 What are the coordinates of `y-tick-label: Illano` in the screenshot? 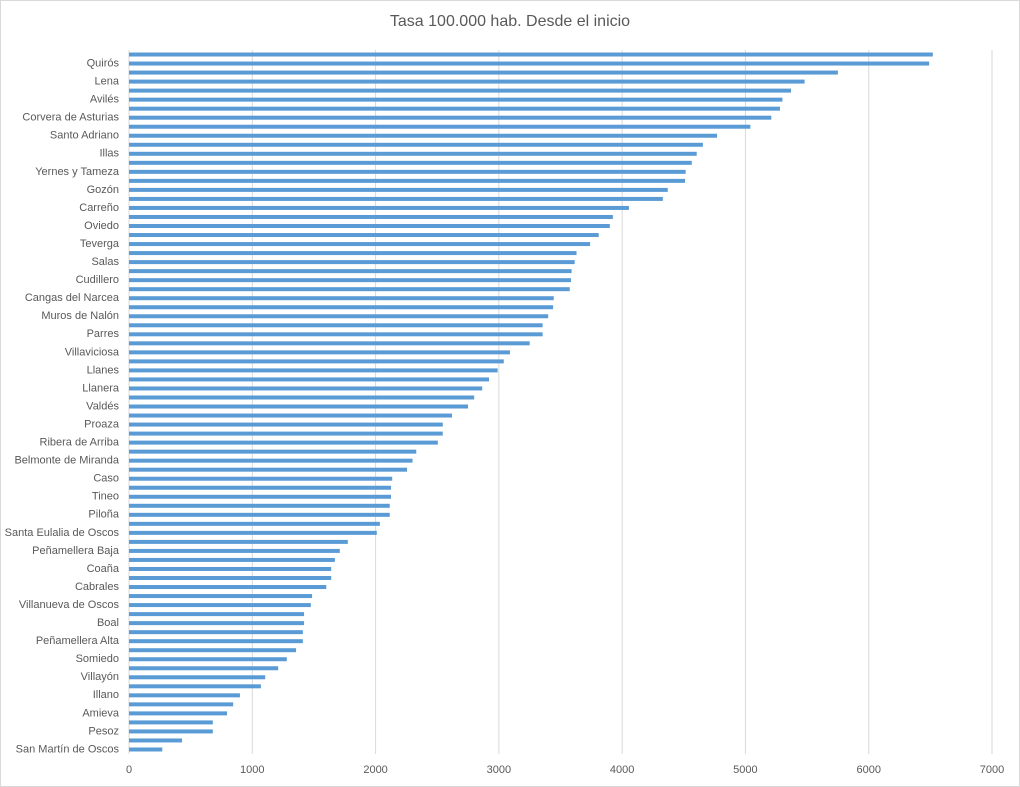 It's located at (106, 695).